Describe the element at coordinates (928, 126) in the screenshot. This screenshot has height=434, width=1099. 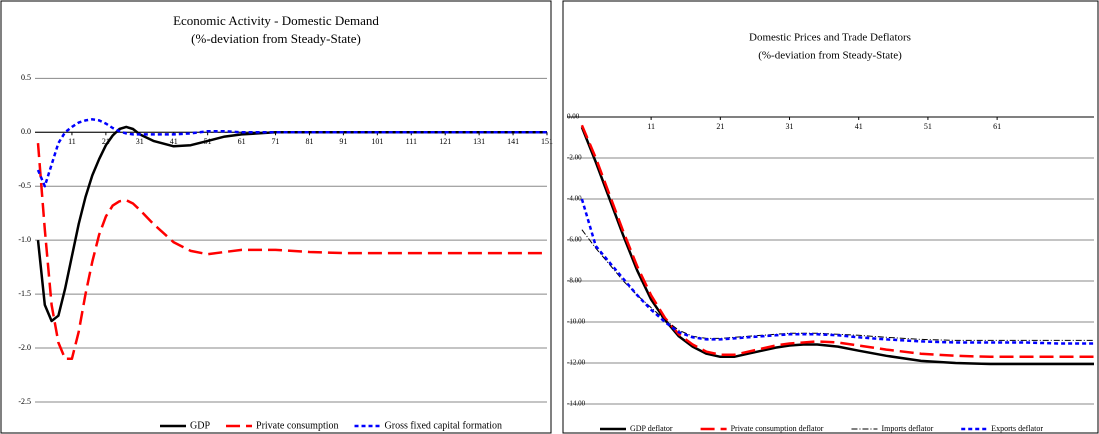
I see `x-tick-label: 51` at that location.